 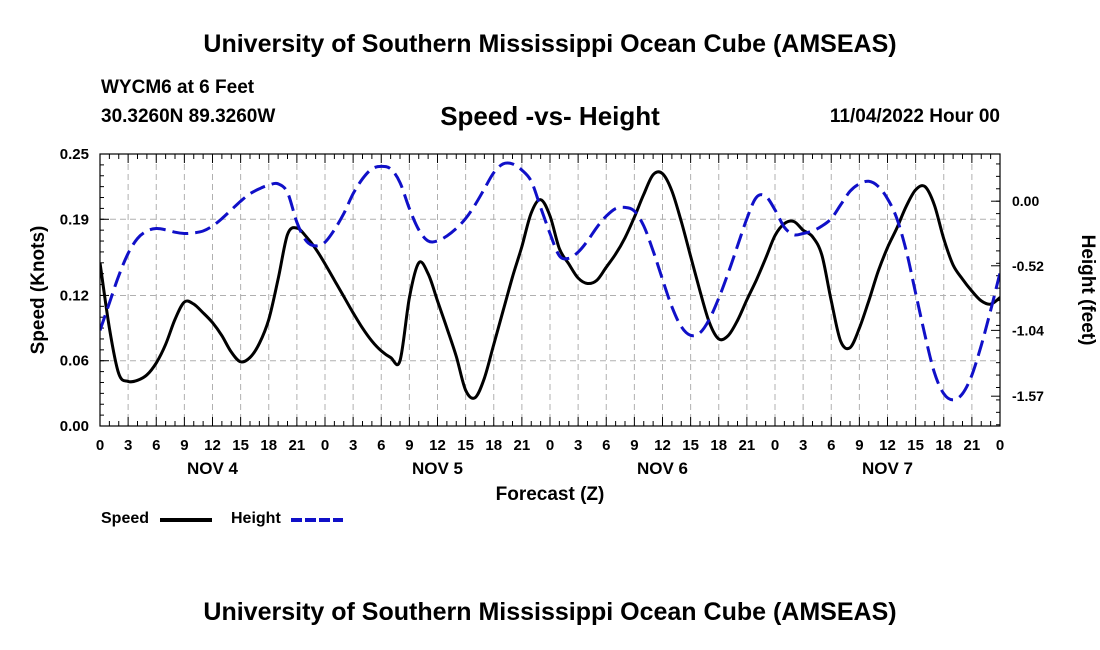 I want to click on station-coordinates: 30.3260N 89.3260W, so click(x=188, y=116).